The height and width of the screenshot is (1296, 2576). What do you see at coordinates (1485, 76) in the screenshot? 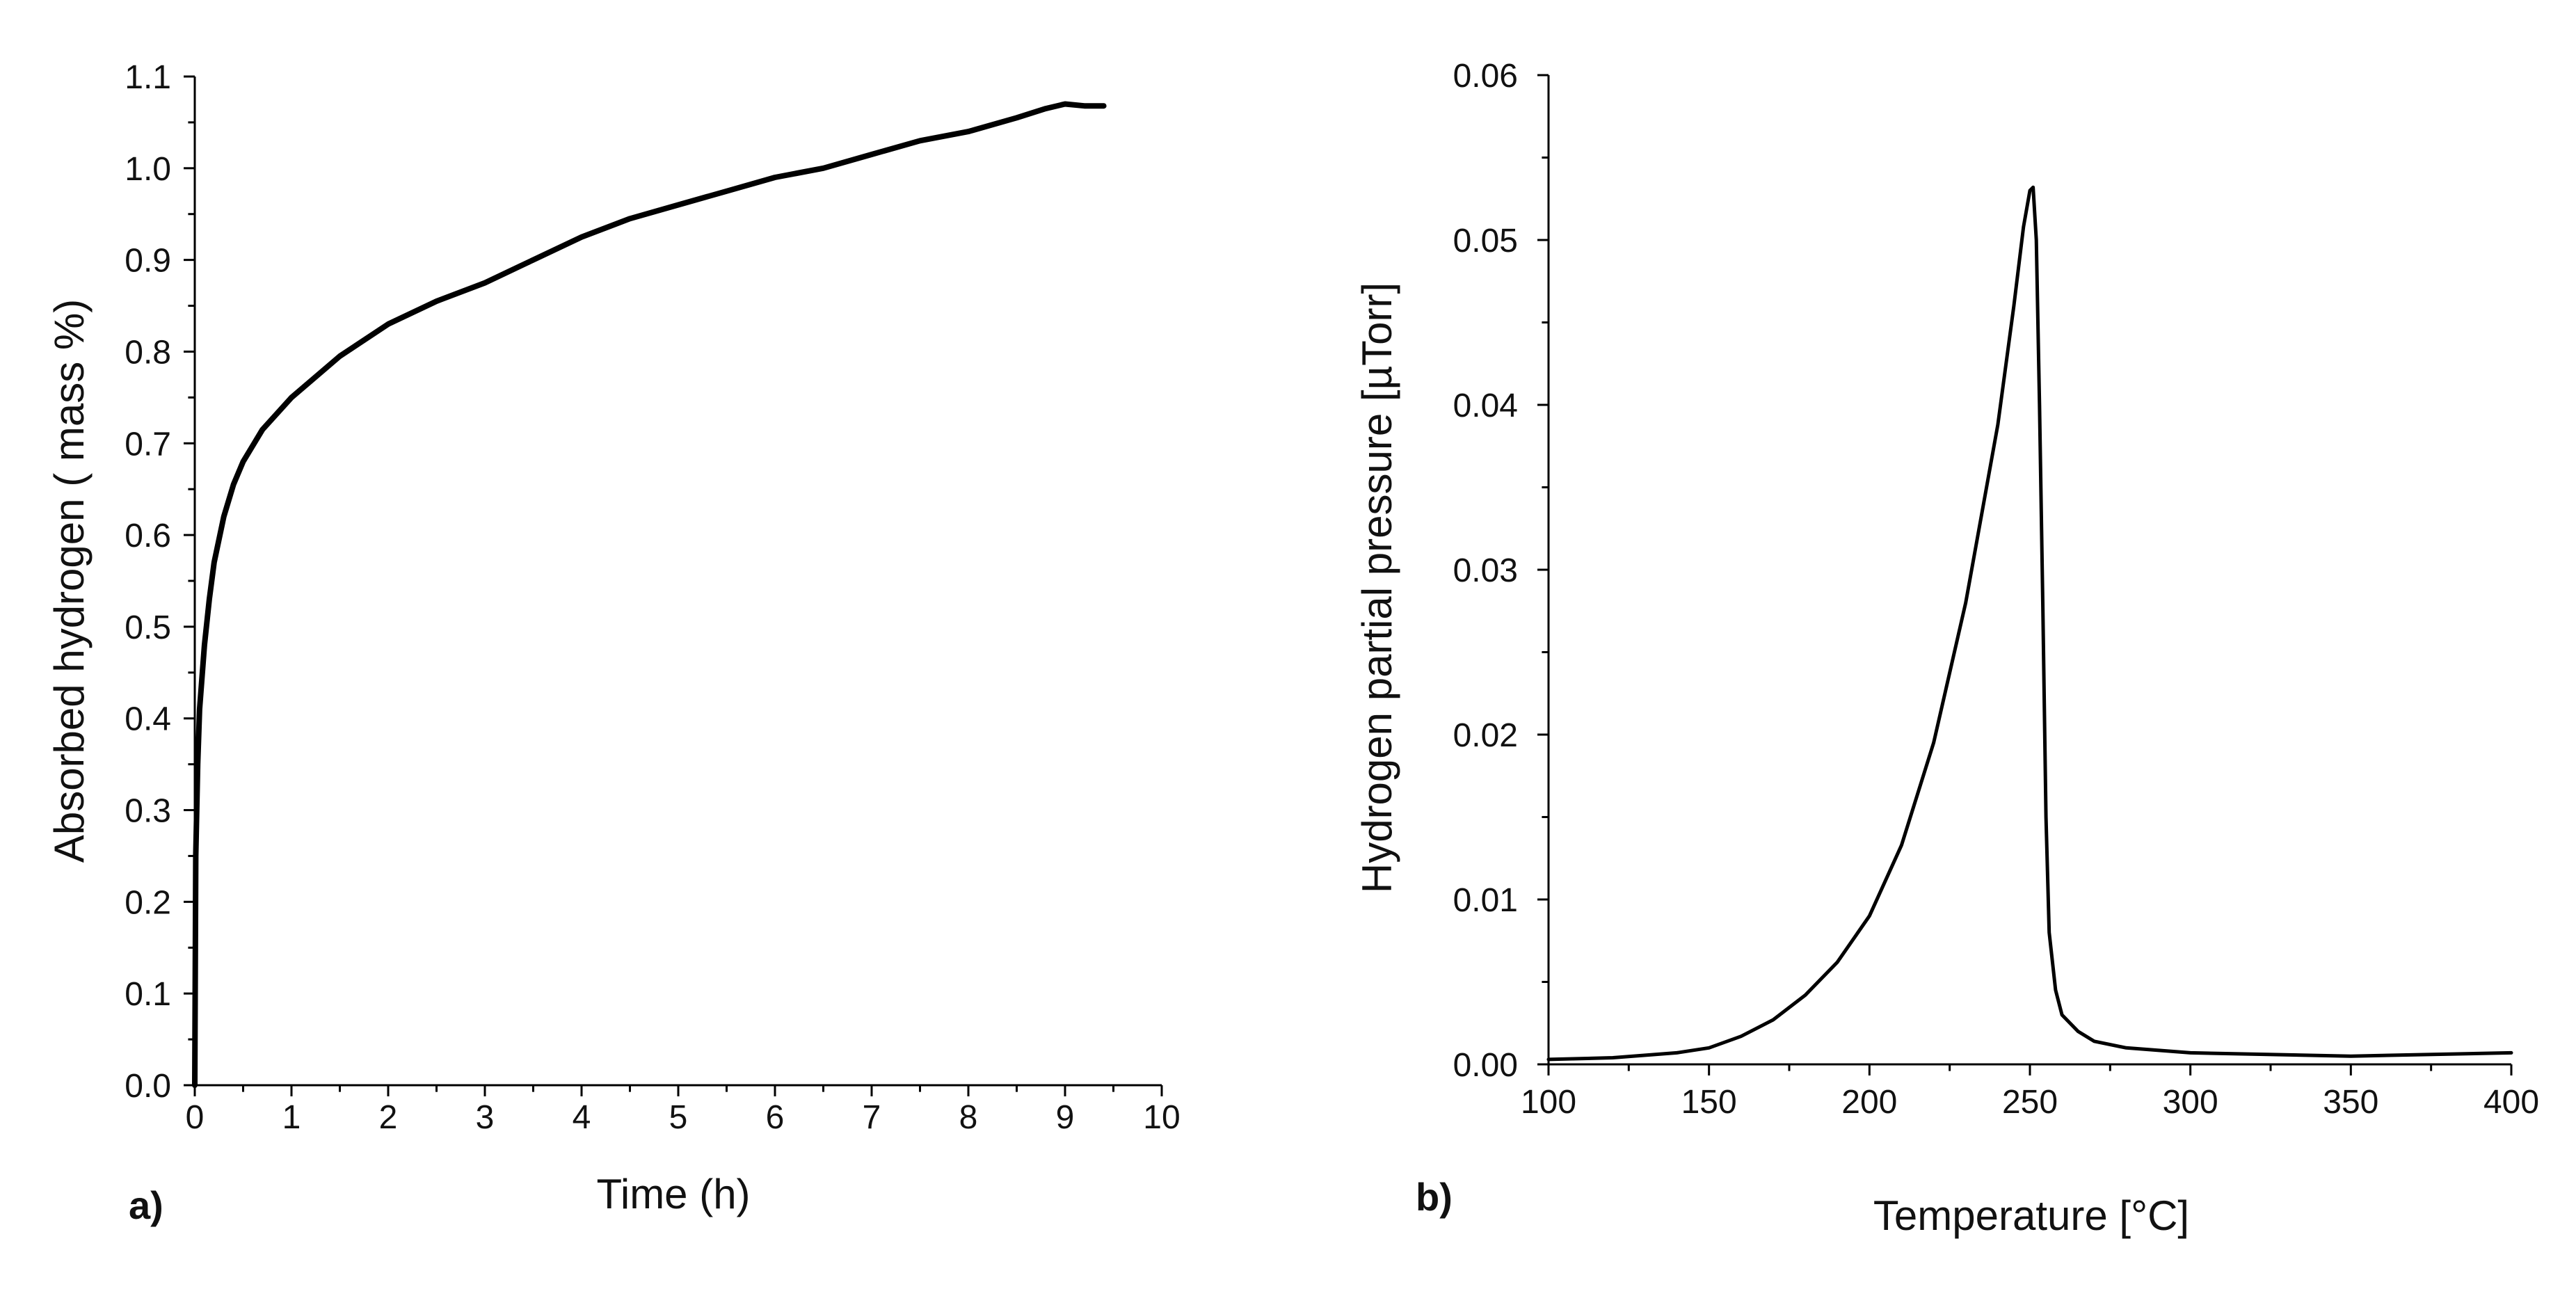
I see `panel-b-y-tick-label: 0.06` at bounding box center [1485, 76].